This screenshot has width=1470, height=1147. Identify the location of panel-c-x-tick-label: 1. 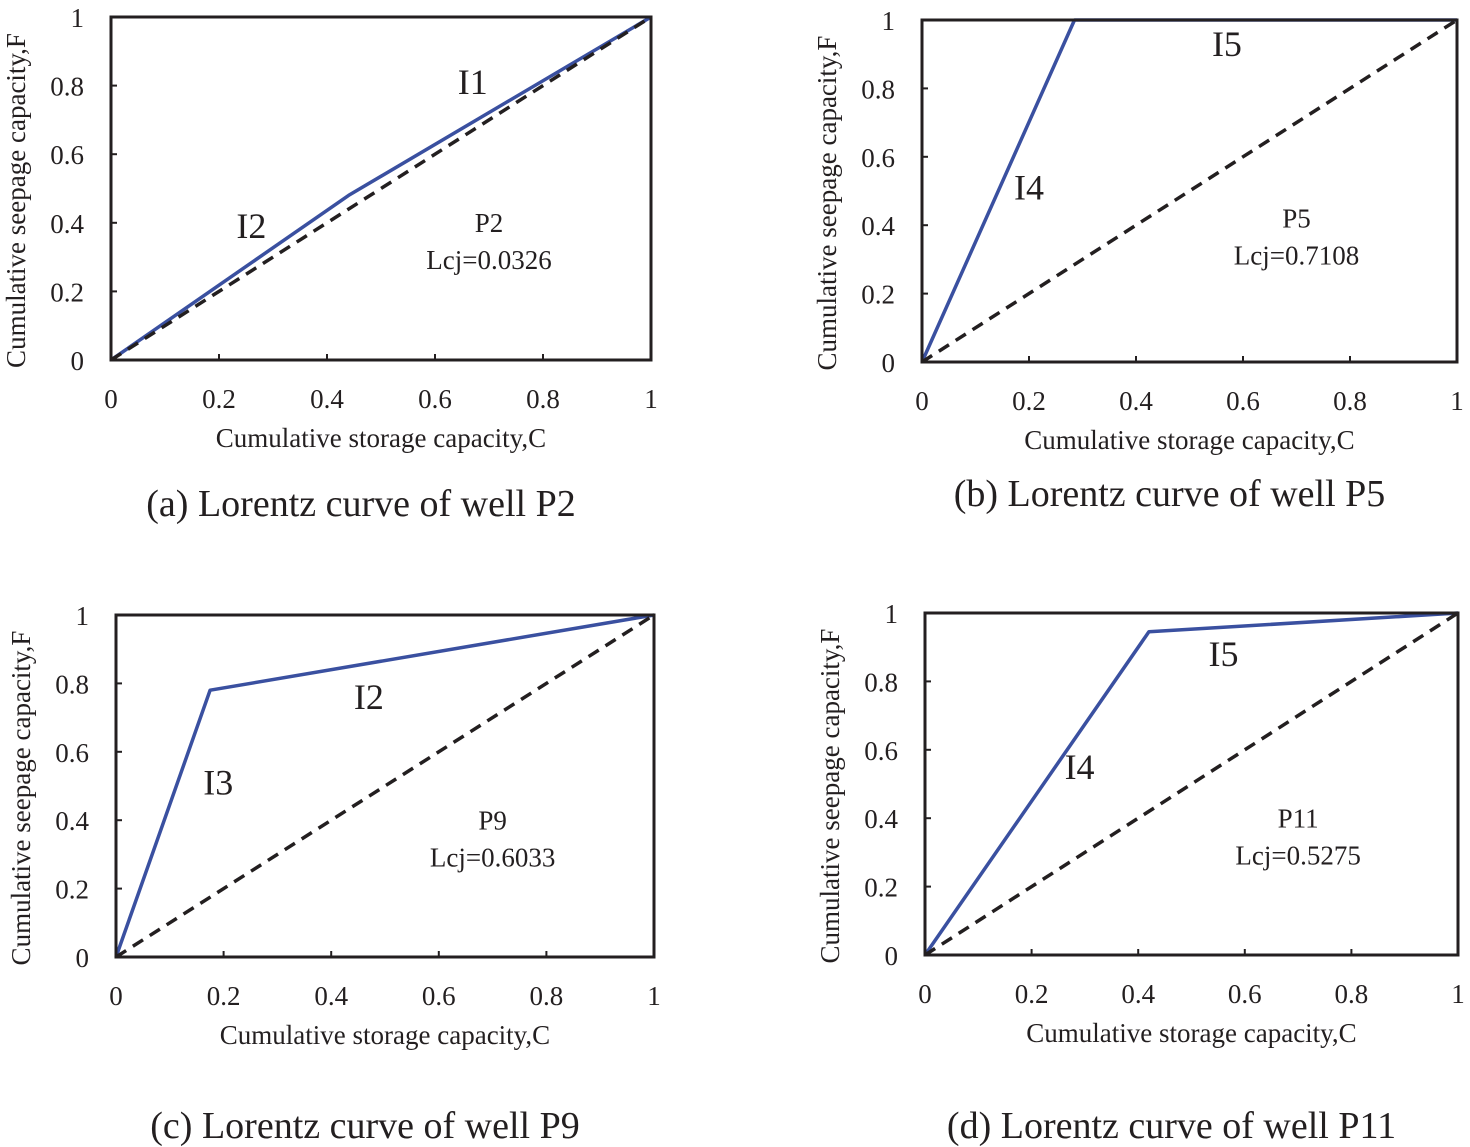
(654, 996).